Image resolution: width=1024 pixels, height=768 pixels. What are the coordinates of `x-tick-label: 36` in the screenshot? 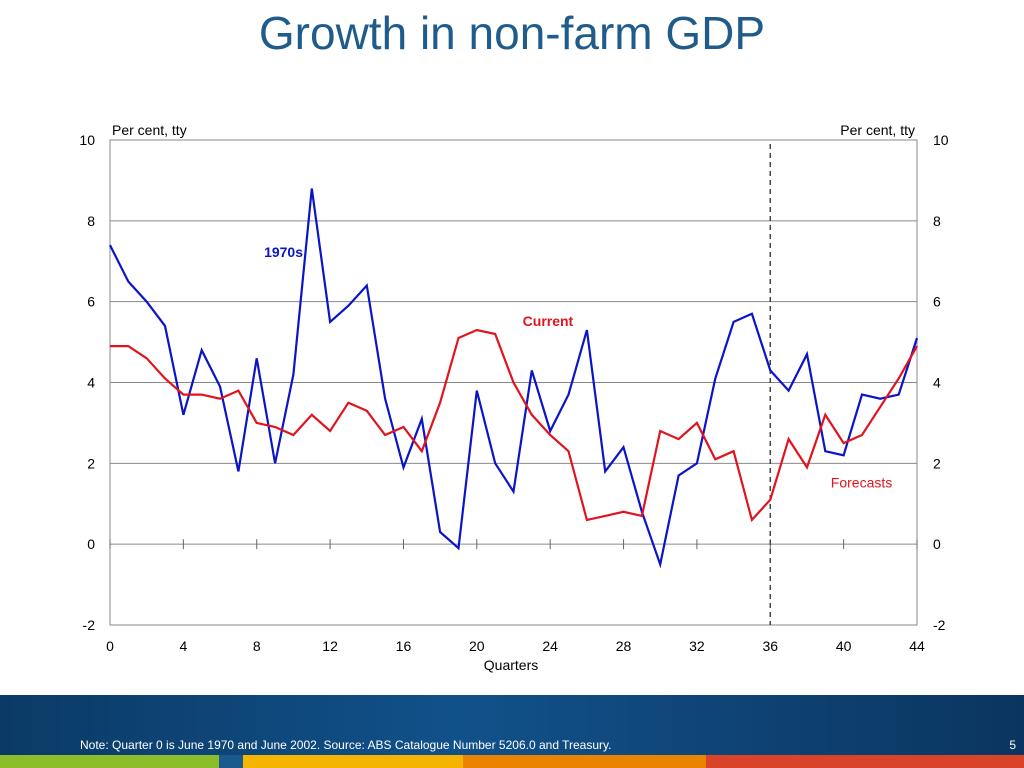 It's located at (770, 646).